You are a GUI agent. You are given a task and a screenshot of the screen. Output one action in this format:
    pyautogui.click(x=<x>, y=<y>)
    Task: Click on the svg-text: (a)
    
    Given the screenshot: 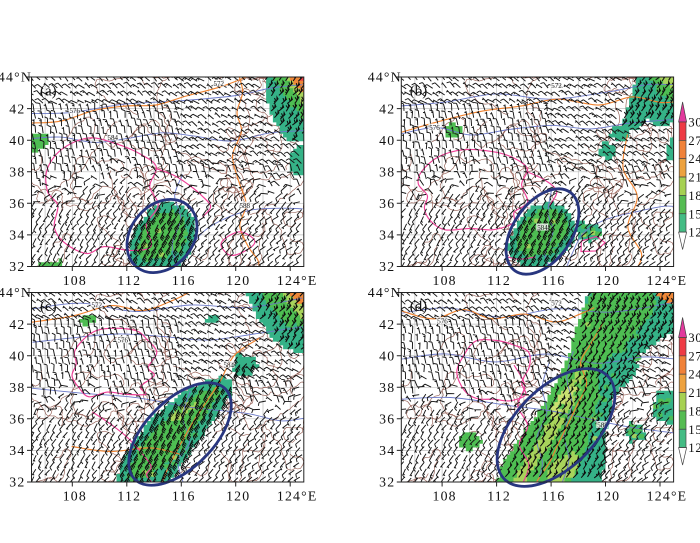 What is the action you would take?
    pyautogui.click(x=48, y=92)
    